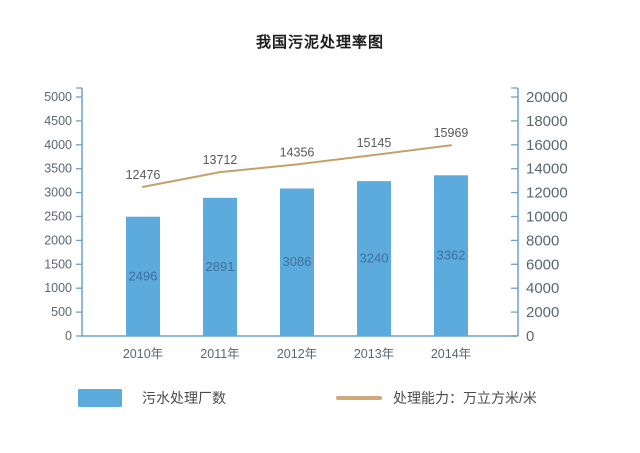 The height and width of the screenshot is (453, 640). Describe the element at coordinates (542, 240) in the screenshot. I see `right-axis-tick-label: 8000` at that location.